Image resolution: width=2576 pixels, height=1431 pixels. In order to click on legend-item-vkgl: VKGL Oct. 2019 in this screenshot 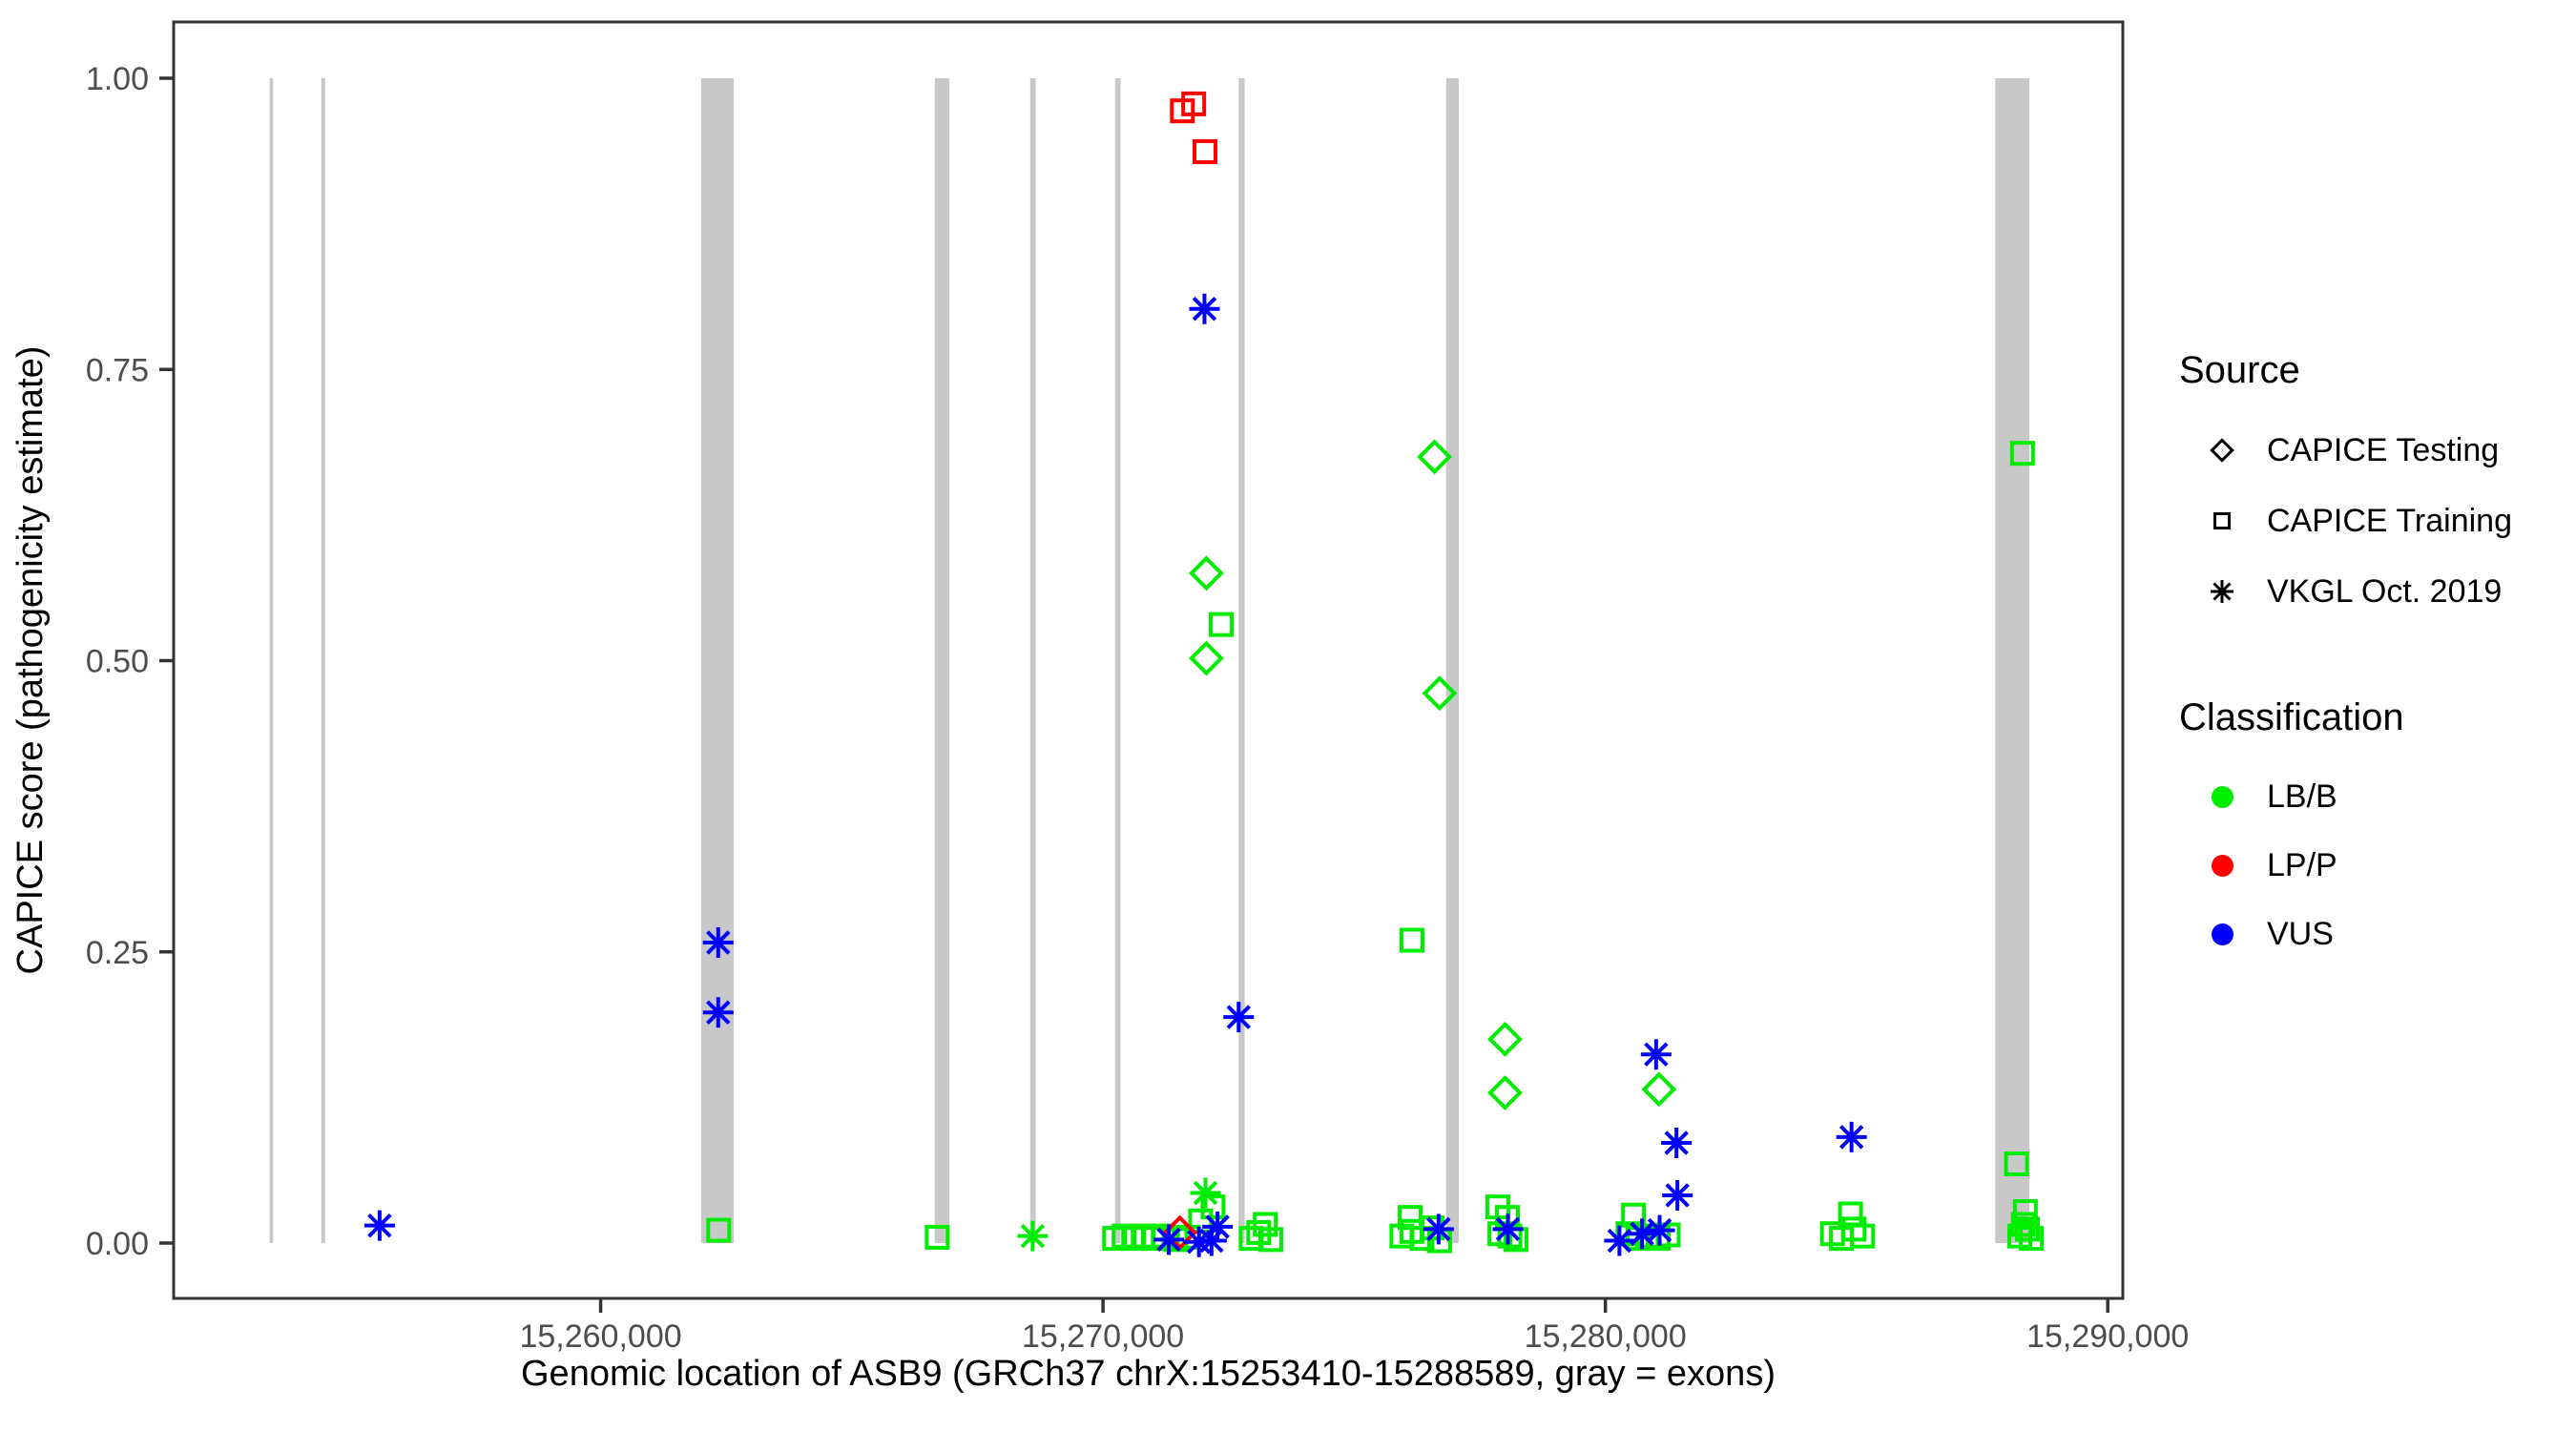, I will do `click(2345, 591)`.